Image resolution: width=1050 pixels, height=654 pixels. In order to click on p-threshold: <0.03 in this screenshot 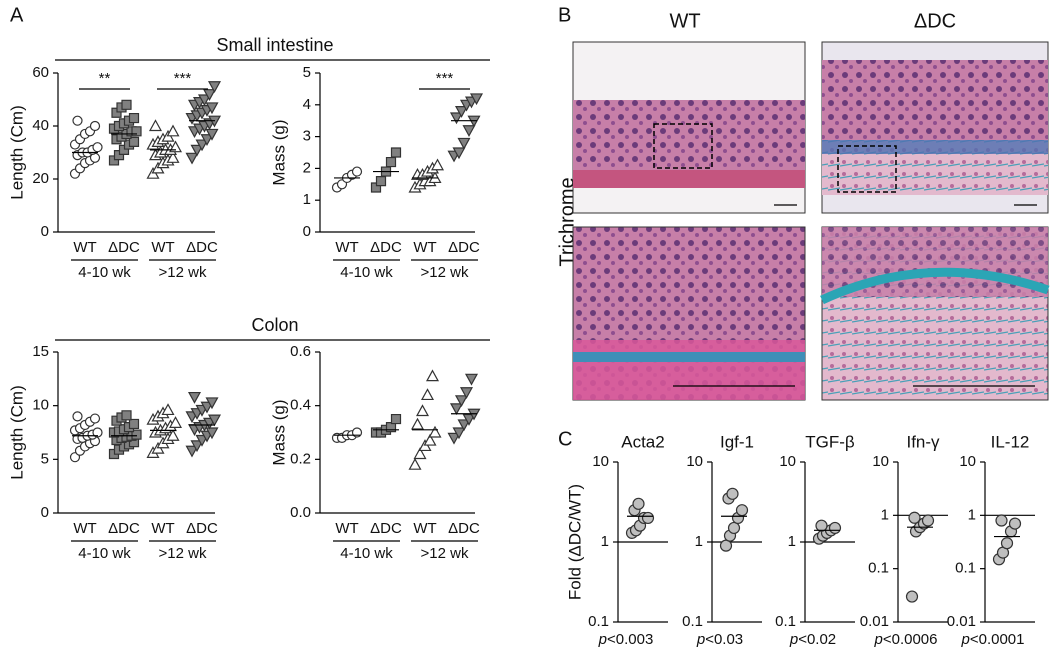, I will do `click(724, 639)`.